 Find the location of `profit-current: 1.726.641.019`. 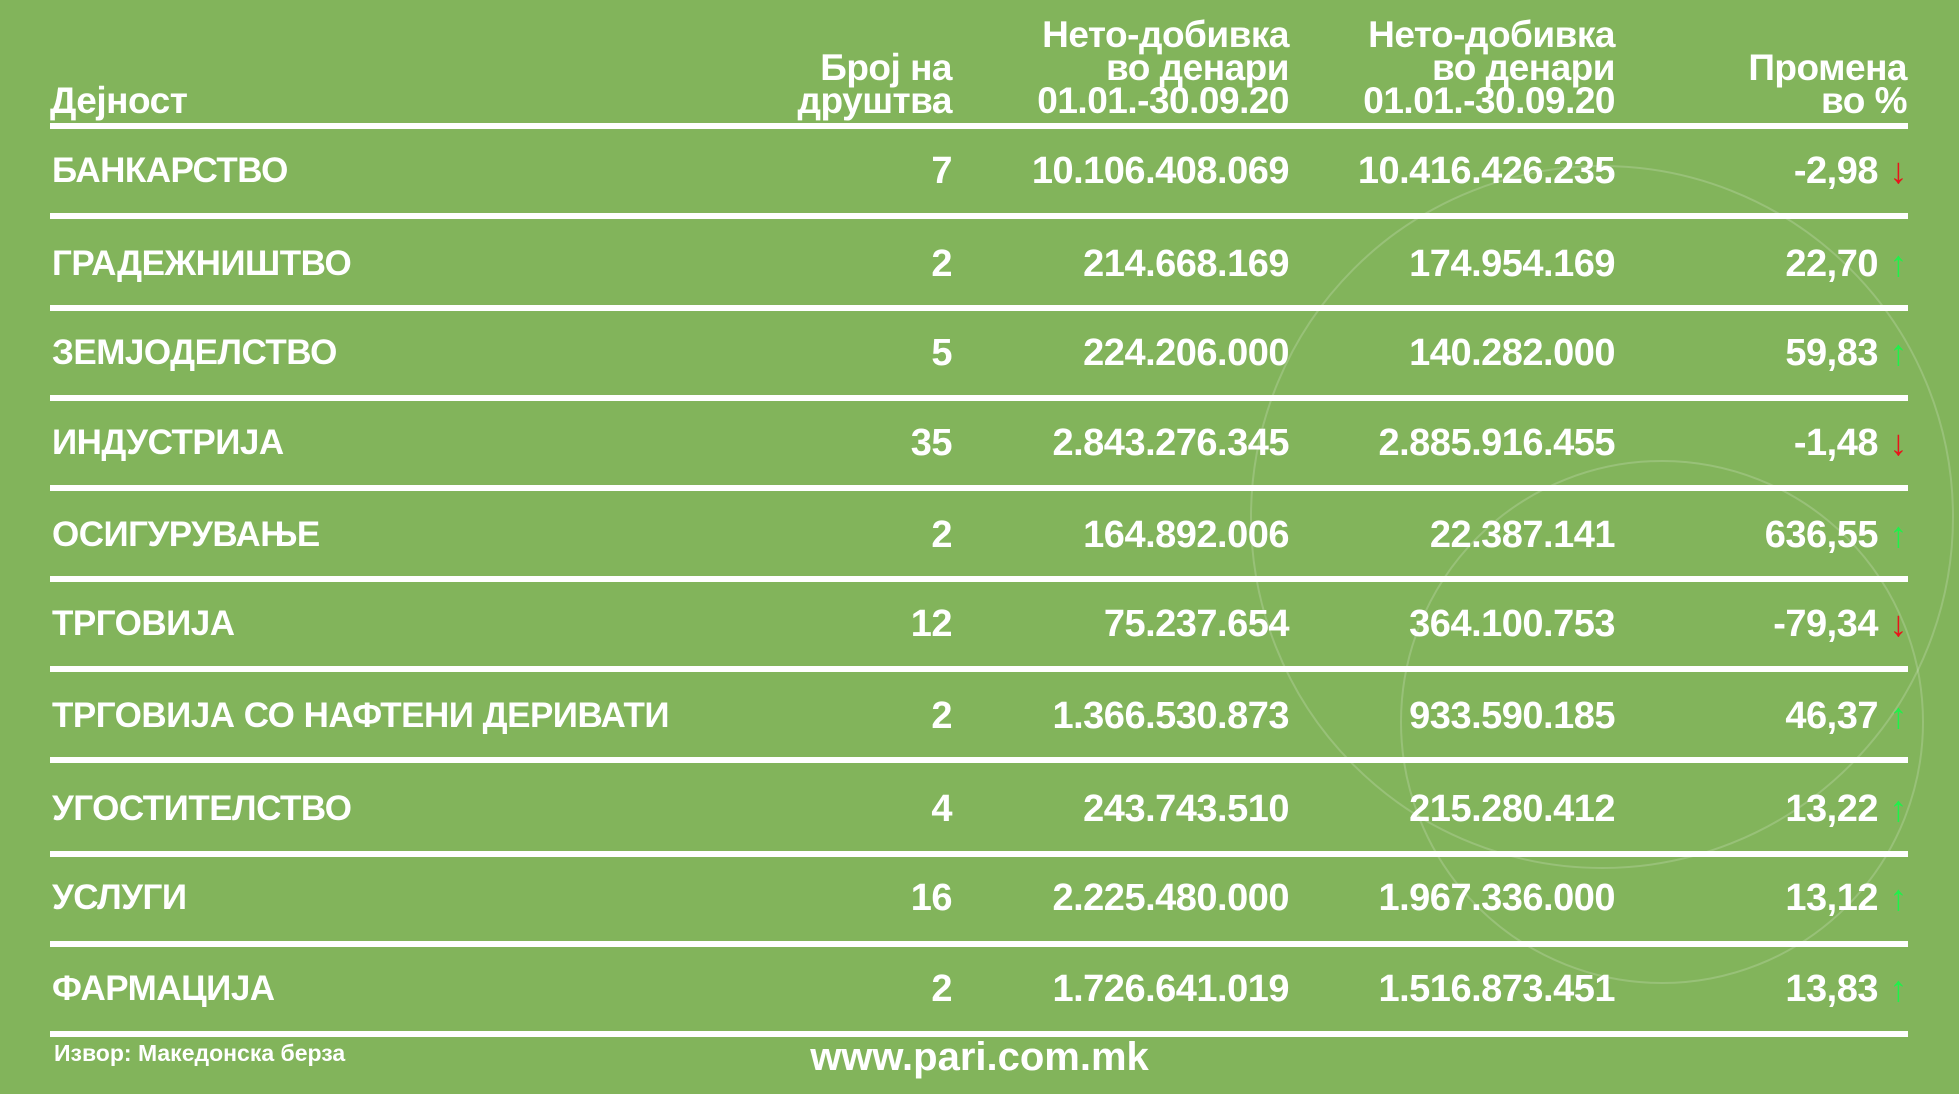

profit-current: 1.726.641.019 is located at coordinates (1170, 989).